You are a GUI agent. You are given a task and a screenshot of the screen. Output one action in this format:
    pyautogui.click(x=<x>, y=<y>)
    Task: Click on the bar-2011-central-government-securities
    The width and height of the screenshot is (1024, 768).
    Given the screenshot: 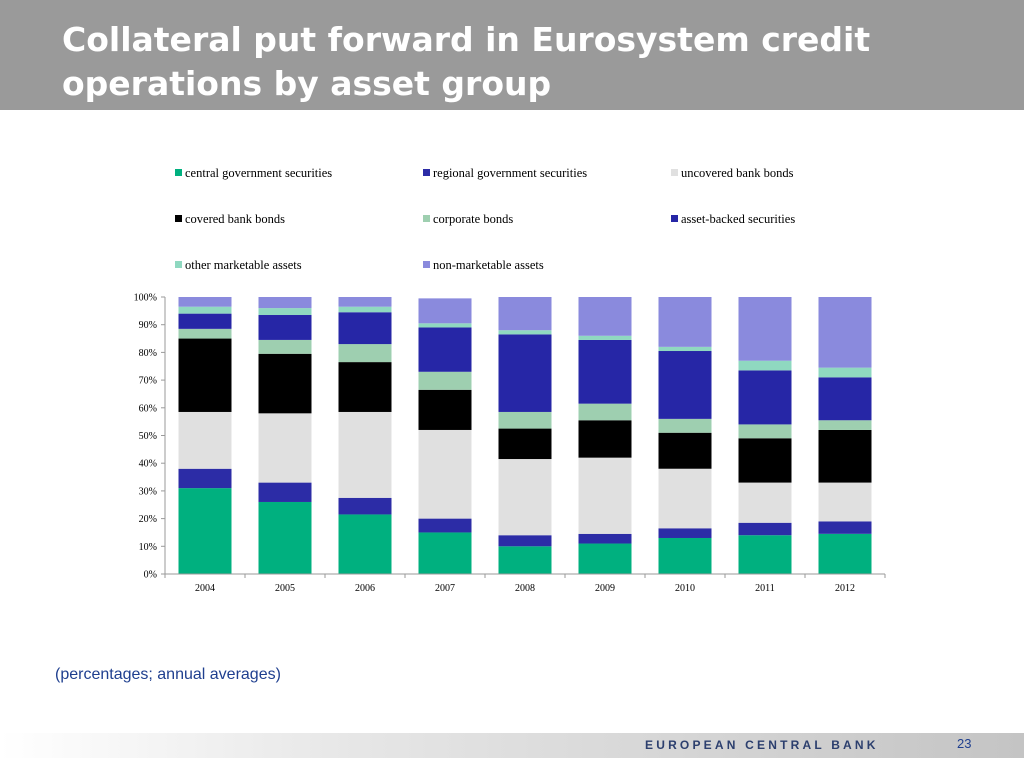 What is the action you would take?
    pyautogui.click(x=765, y=554)
    